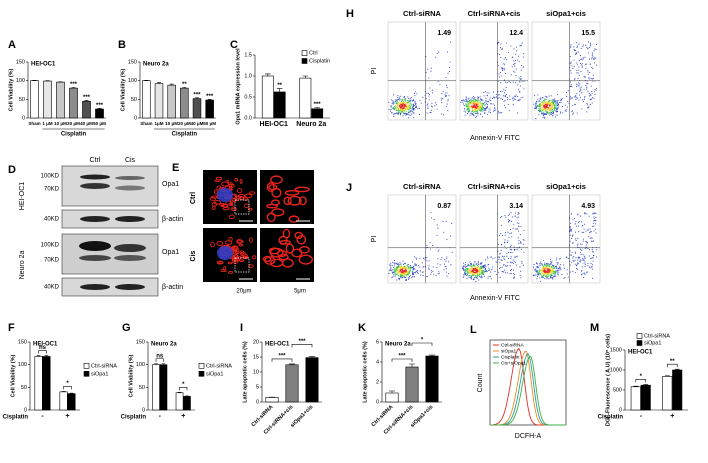 The height and width of the screenshot is (463, 708). Describe the element at coordinates (252, 232) in the screenshot. I see `microscopy-panel: Ctrl Cis 20μm 5μm` at that location.